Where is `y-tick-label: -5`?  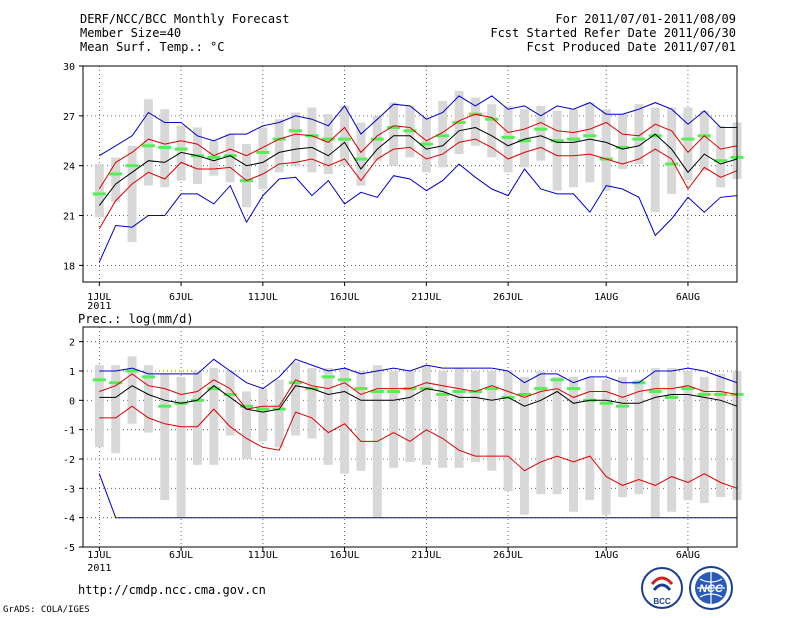
y-tick-label: -5 is located at coordinates (69, 548).